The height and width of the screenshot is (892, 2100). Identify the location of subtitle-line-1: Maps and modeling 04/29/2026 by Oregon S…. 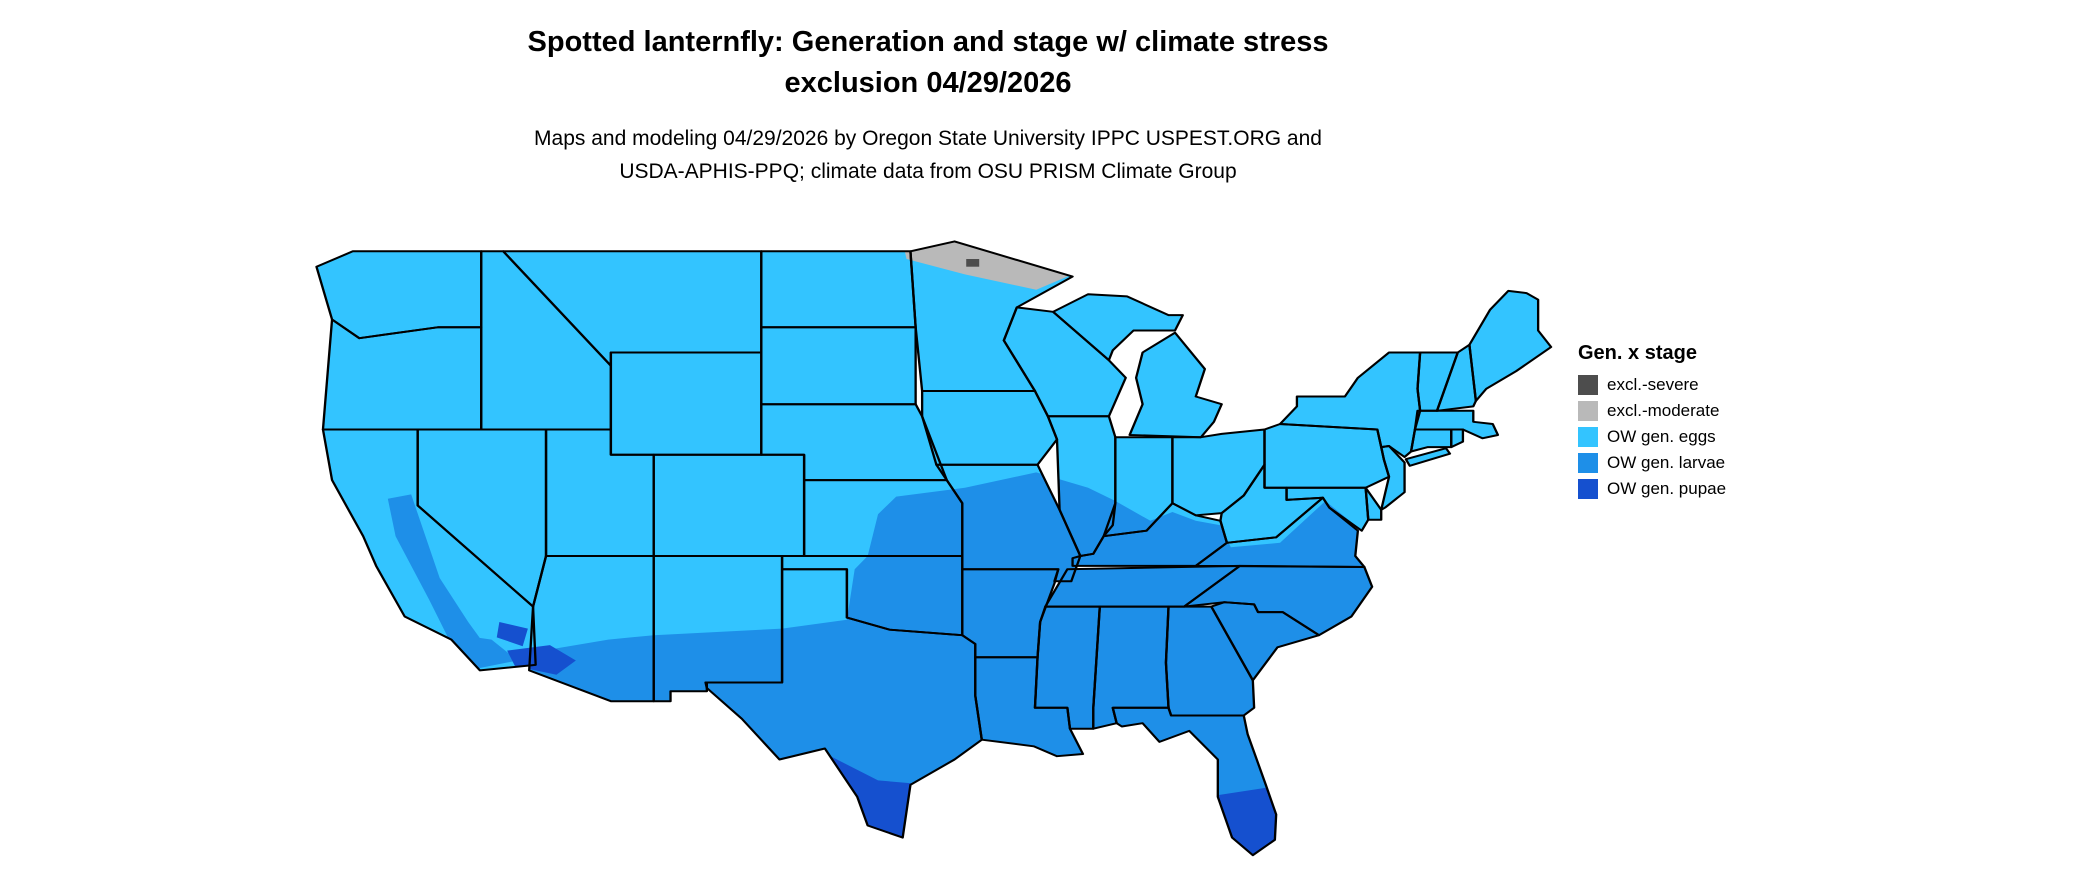
(928, 138).